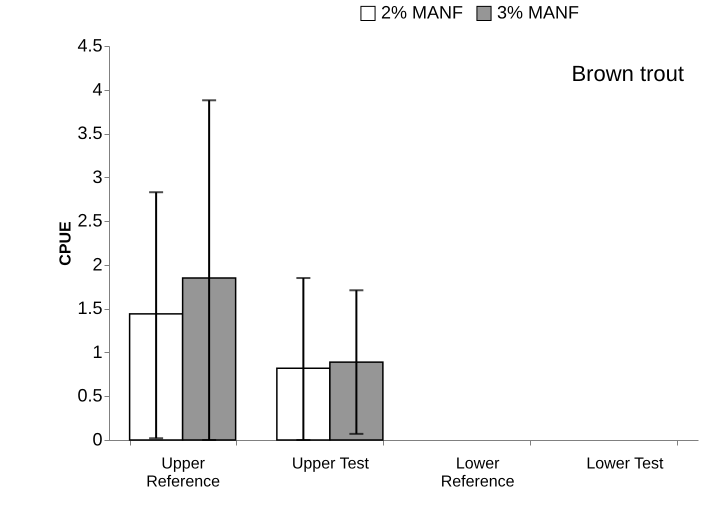 Image resolution: width=716 pixels, height=522 pixels. What do you see at coordinates (89, 46) in the screenshot?
I see `y-tick-label: 4.5` at bounding box center [89, 46].